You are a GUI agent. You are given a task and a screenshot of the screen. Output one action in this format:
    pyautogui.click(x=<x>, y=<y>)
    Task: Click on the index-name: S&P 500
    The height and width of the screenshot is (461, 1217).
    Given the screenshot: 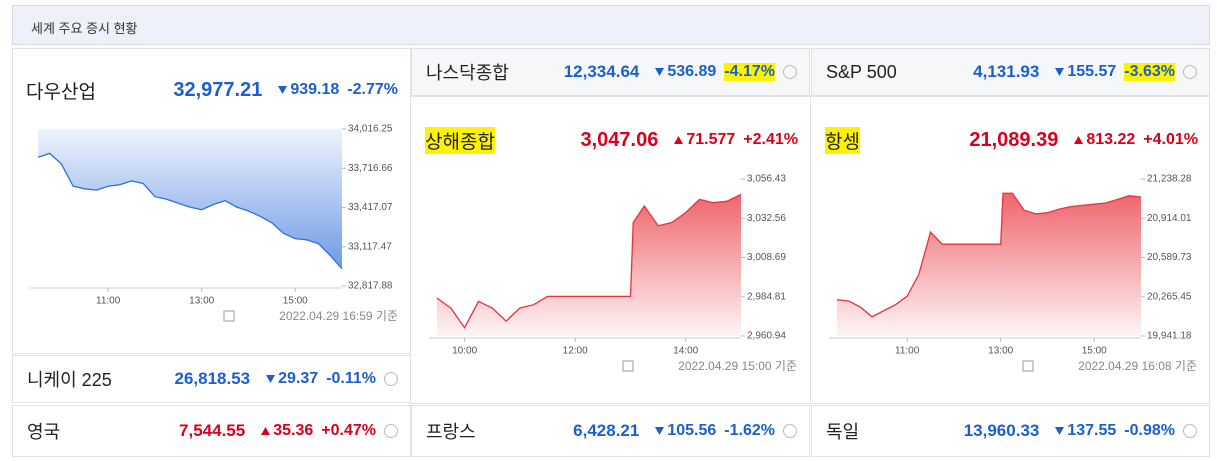 What is the action you would take?
    pyautogui.click(x=861, y=71)
    